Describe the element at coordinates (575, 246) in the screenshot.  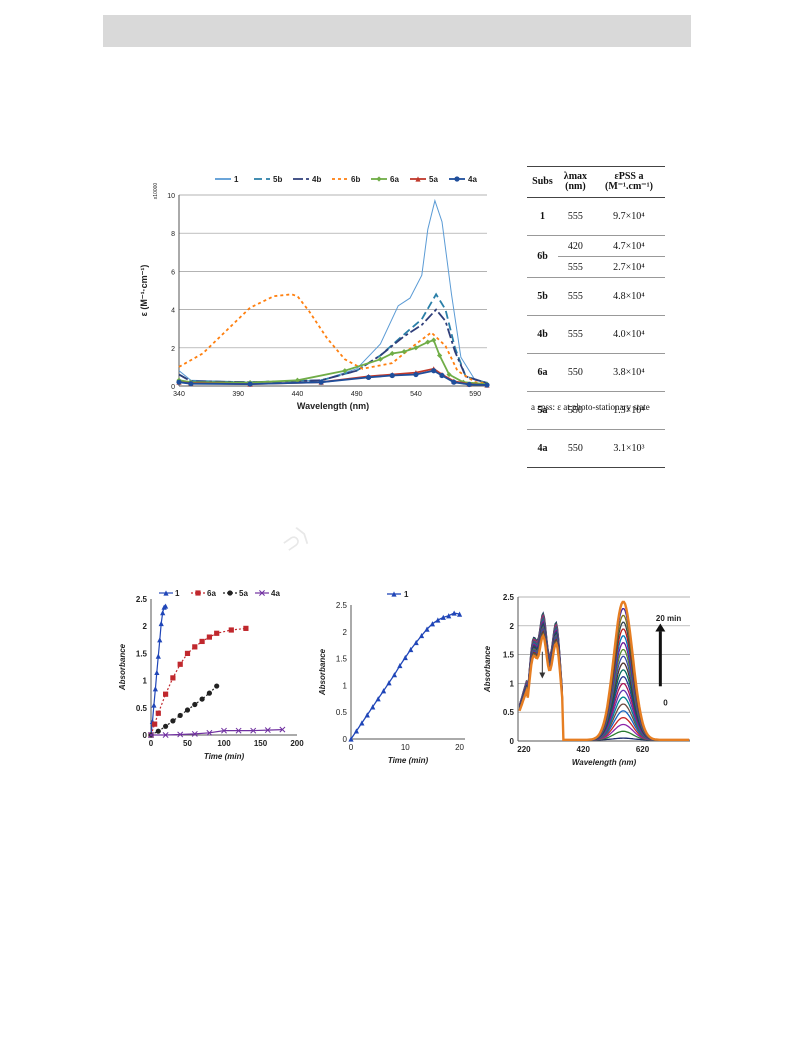
I see `cell-lambda: 420` at that location.